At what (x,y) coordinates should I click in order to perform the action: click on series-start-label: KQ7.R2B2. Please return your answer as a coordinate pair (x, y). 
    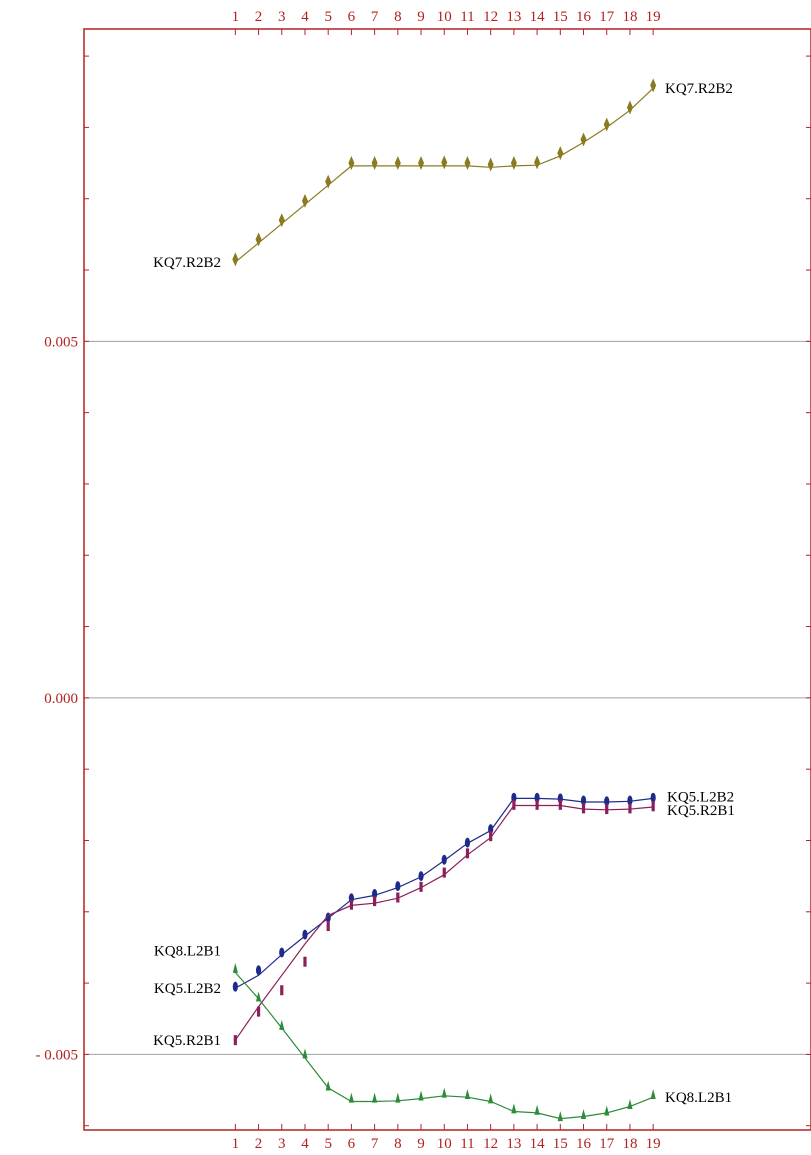
    Looking at the image, I should click on (187, 263).